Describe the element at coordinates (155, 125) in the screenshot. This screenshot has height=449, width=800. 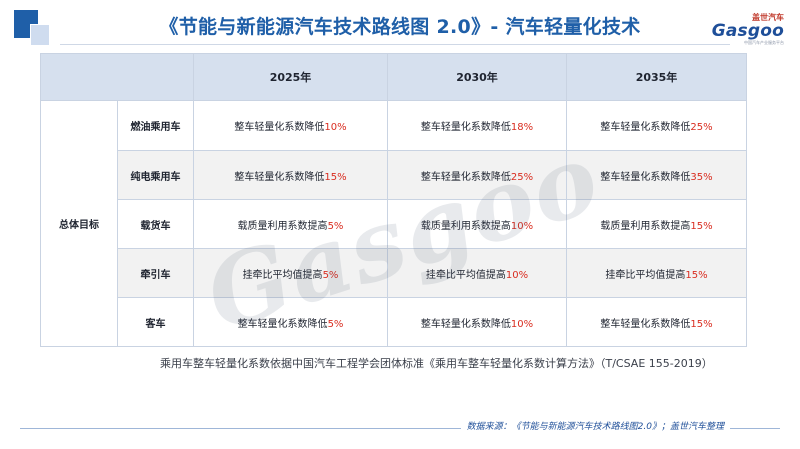
I see `vehicle-type: 燃油乘用车` at that location.